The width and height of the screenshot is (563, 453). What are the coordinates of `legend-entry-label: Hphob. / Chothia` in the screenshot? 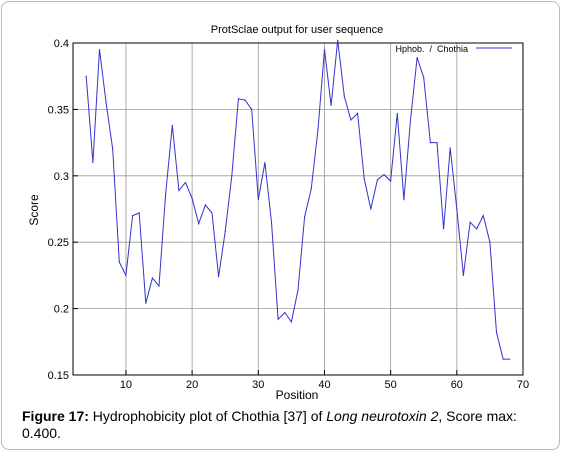 It's located at (431, 49).